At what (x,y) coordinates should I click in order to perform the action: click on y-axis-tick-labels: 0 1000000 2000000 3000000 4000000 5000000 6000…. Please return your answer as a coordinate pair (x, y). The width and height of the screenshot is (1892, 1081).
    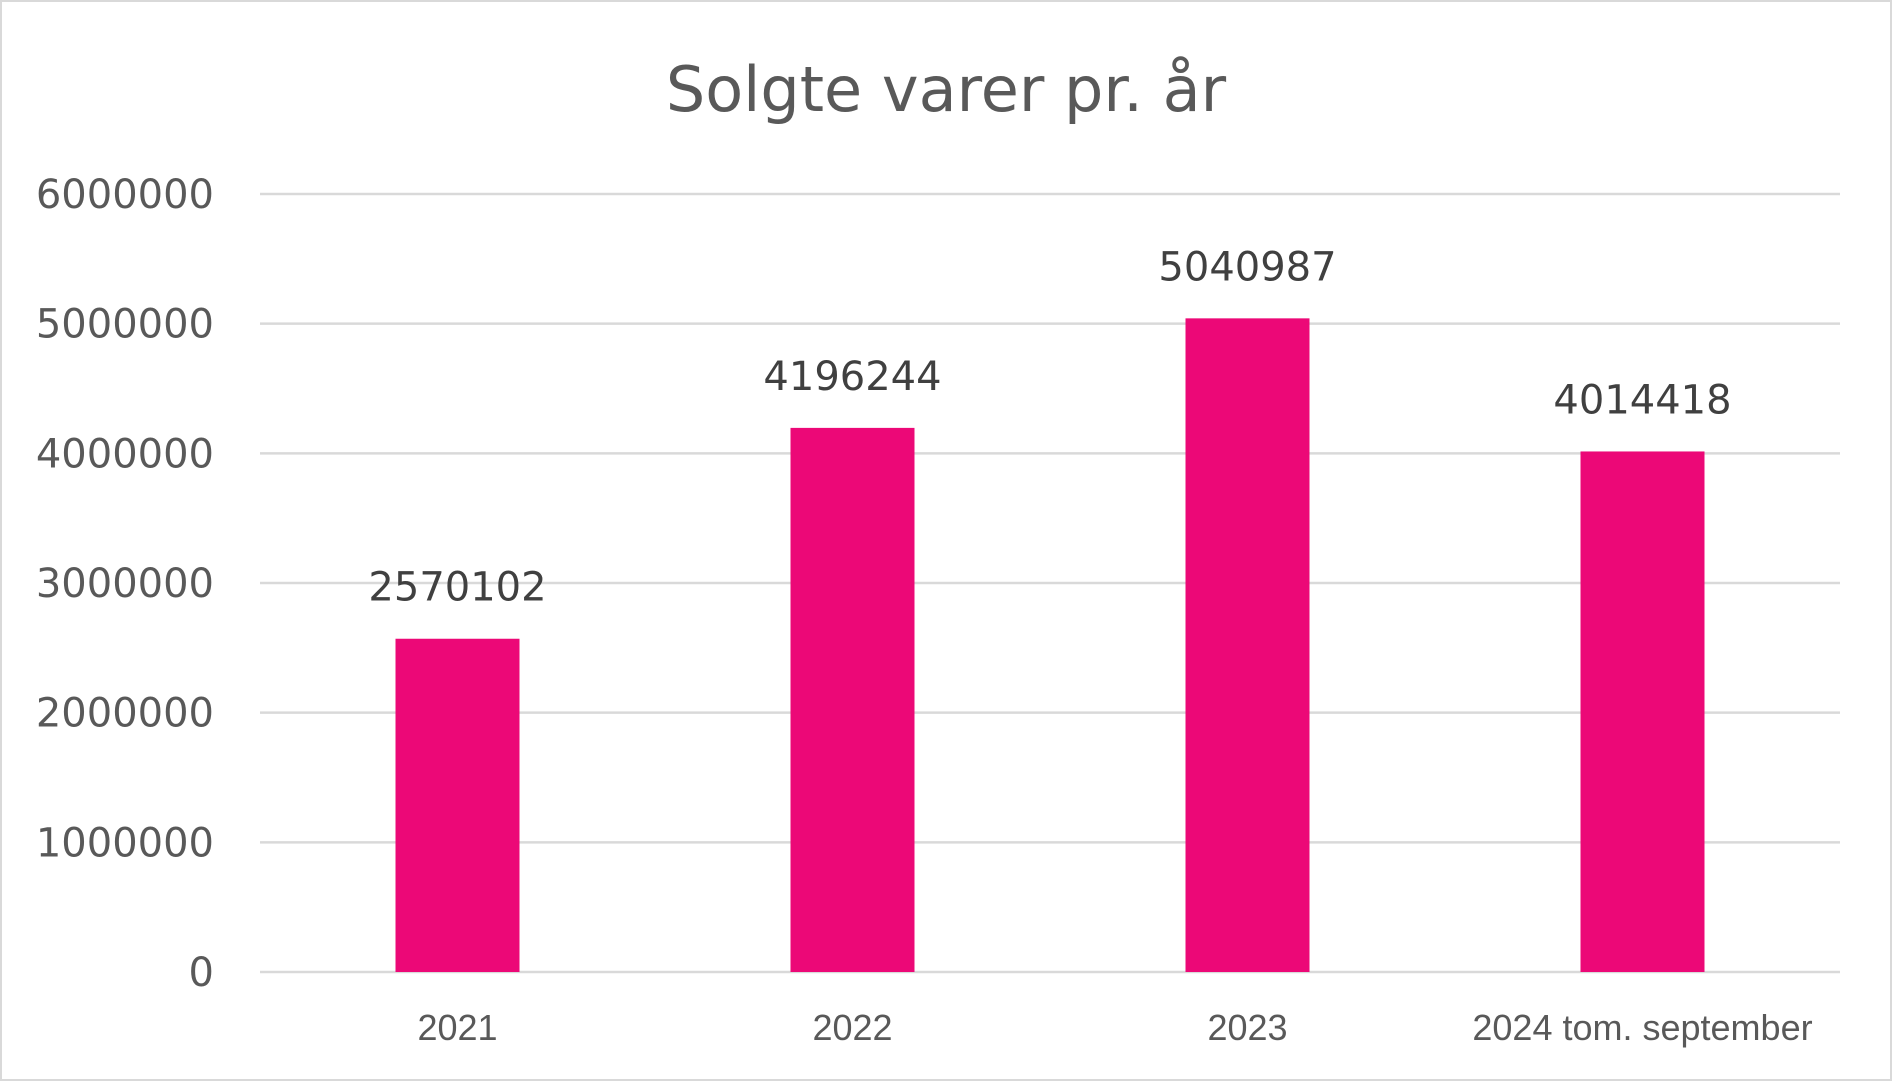
    Looking at the image, I should click on (125, 584).